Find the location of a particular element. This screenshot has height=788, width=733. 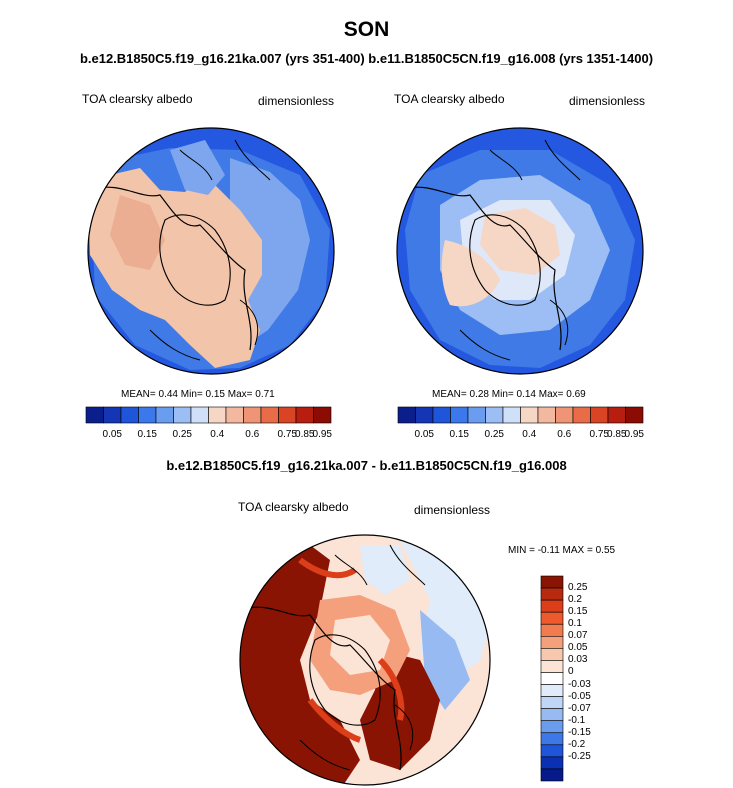

panel3-colorbar-label: 0.25 is located at coordinates (578, 588).